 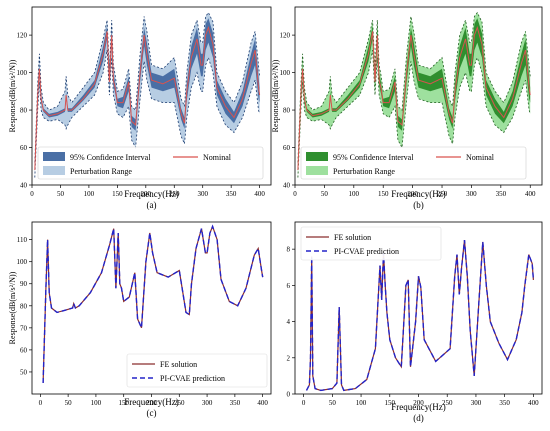 What do you see at coordinates (24, 328) in the screenshot?
I see `y-tick-label: 70` at bounding box center [24, 328].